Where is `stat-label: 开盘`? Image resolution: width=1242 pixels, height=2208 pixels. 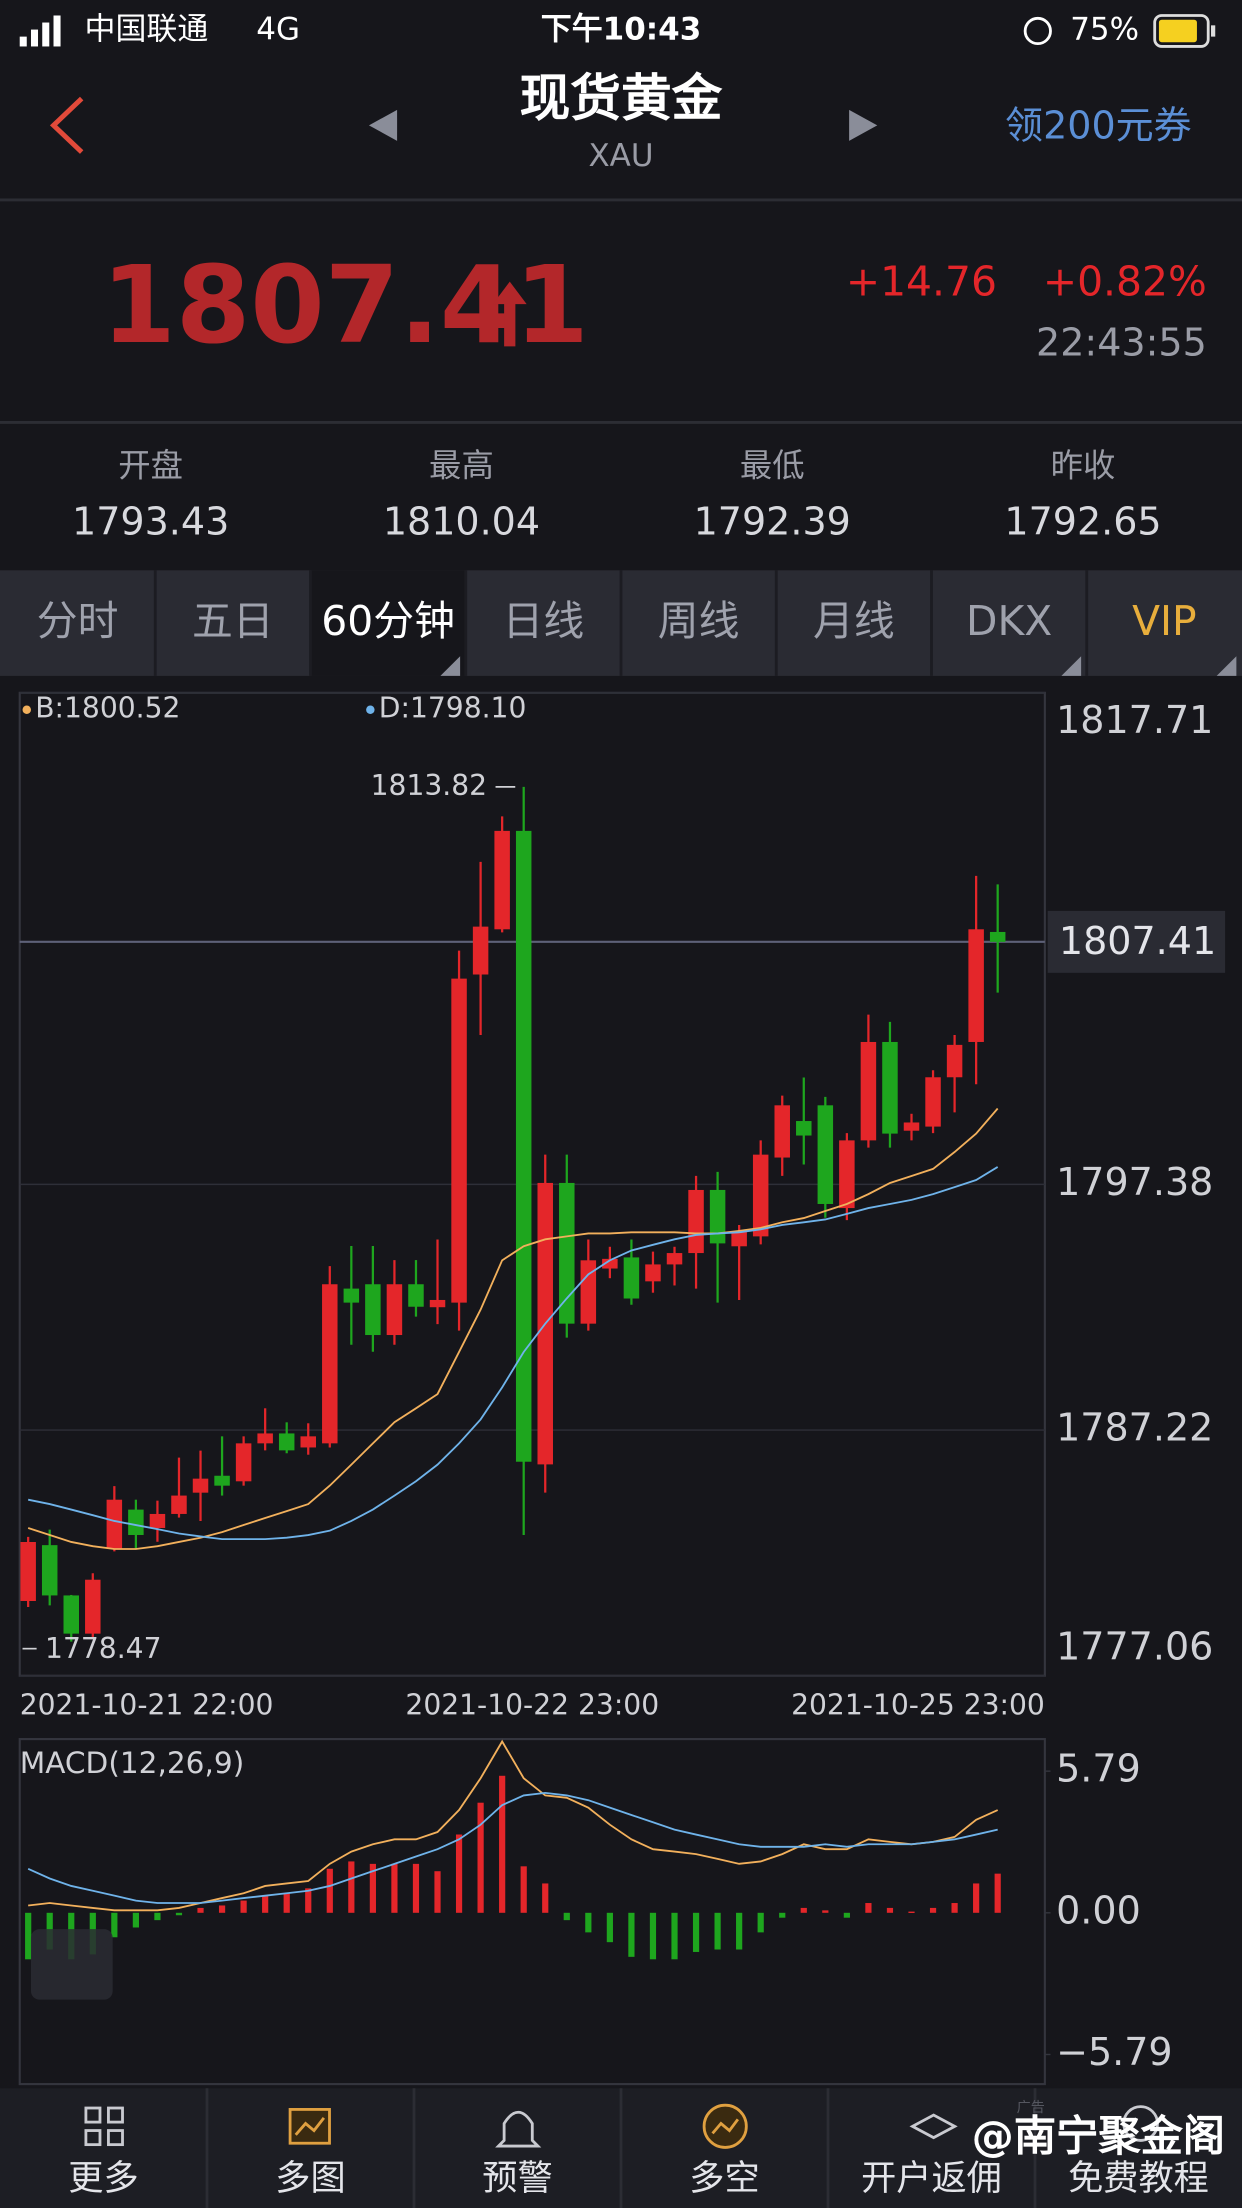
stat-label: 开盘 is located at coordinates (150, 466).